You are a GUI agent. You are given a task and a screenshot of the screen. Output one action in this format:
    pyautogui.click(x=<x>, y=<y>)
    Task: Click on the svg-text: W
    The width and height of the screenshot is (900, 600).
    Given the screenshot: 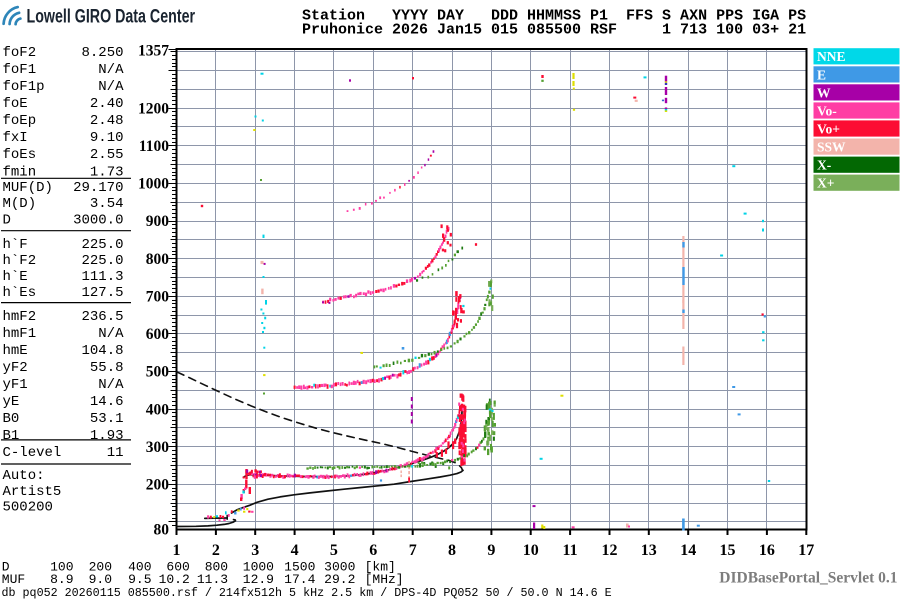 What is the action you would take?
    pyautogui.click(x=824, y=92)
    